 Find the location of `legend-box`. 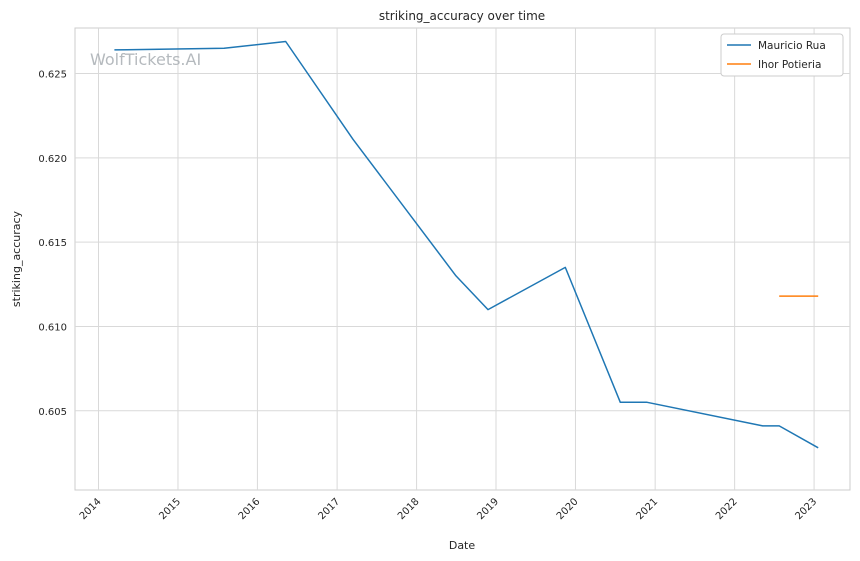

legend-box is located at coordinates (782, 55).